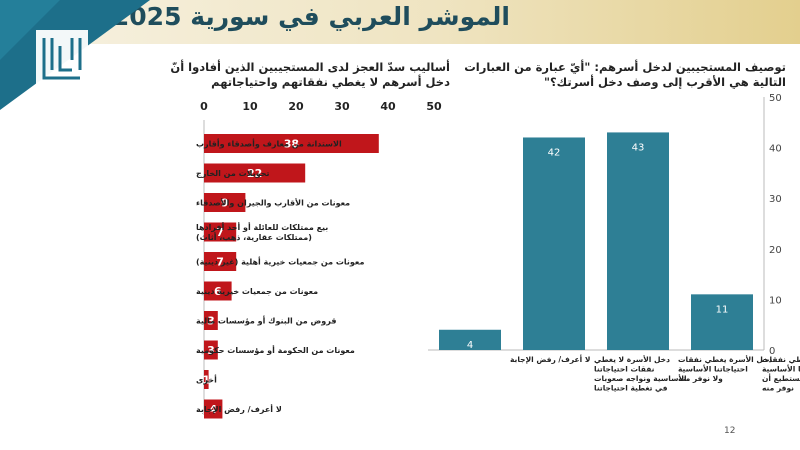 Image resolution: width=800 pixels, height=450 pixels. I want to click on bar-value-label: 1, so click(206, 380).